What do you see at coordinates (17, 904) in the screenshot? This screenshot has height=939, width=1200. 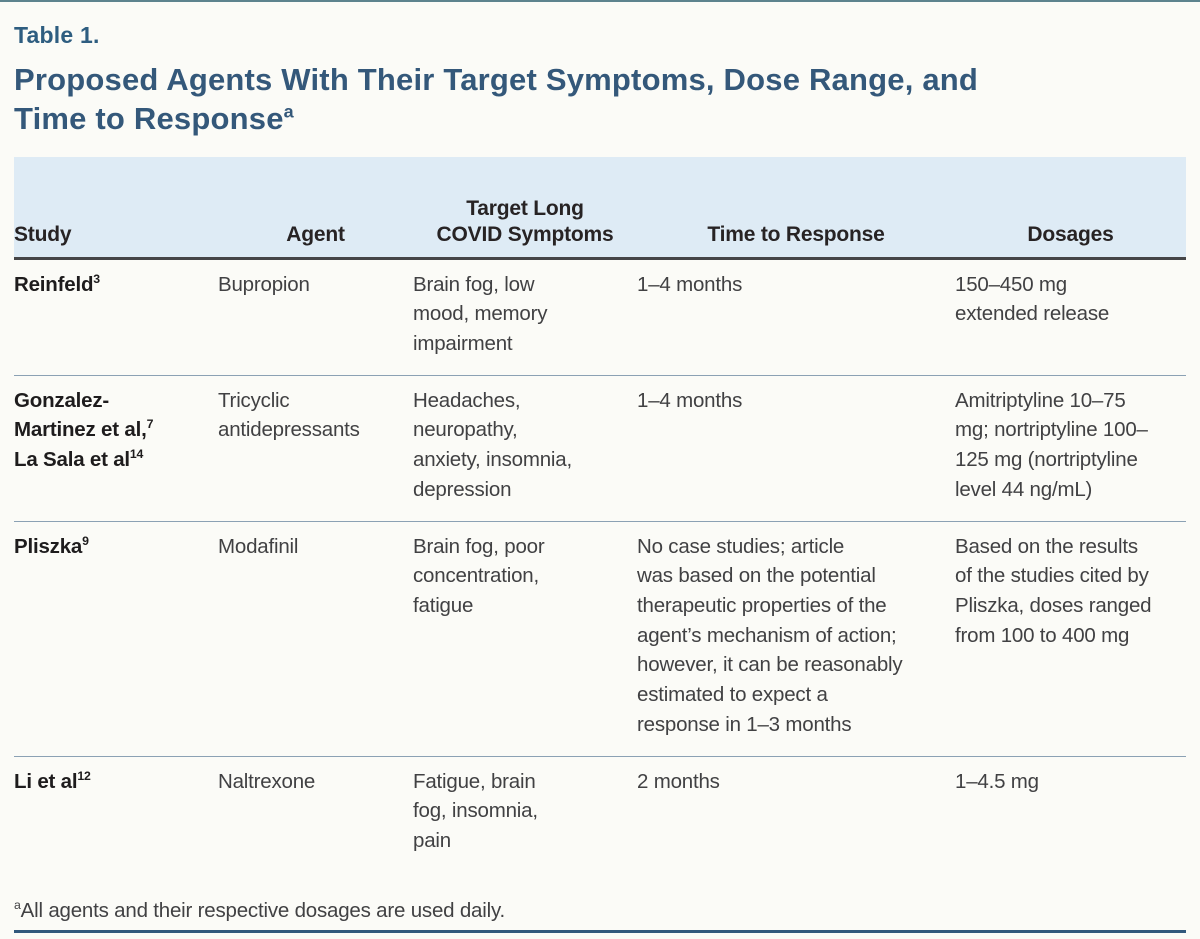 I see `footnote-superscript: a` at bounding box center [17, 904].